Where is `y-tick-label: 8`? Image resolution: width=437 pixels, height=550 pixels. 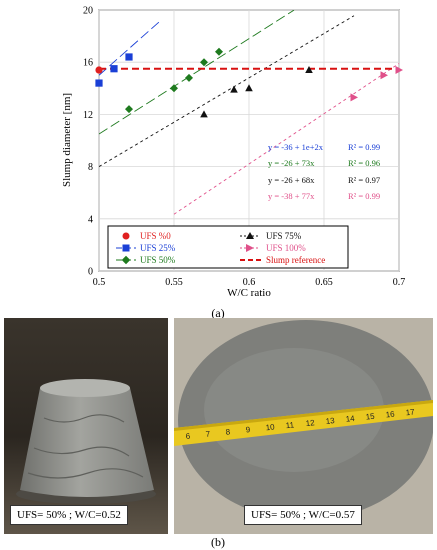
y-tick-label: 8 is located at coordinates (90, 167).